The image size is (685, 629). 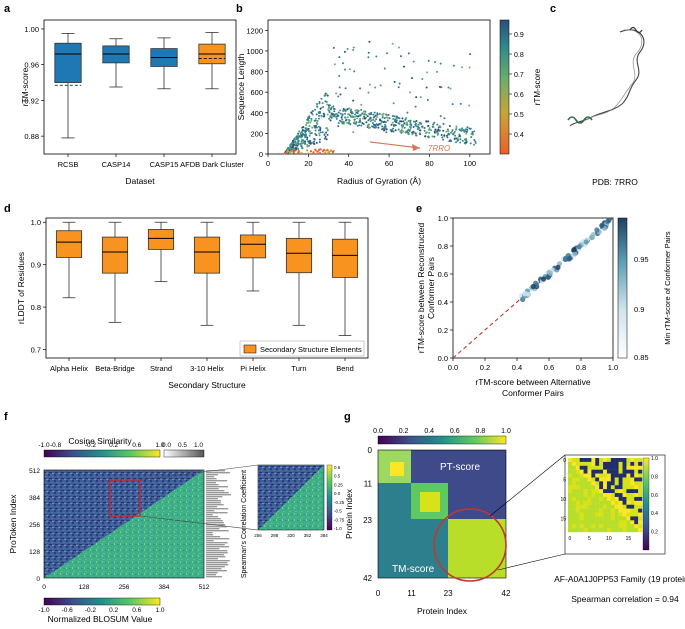 I want to click on pf-xtick-label-3: 384, so click(x=164, y=587).